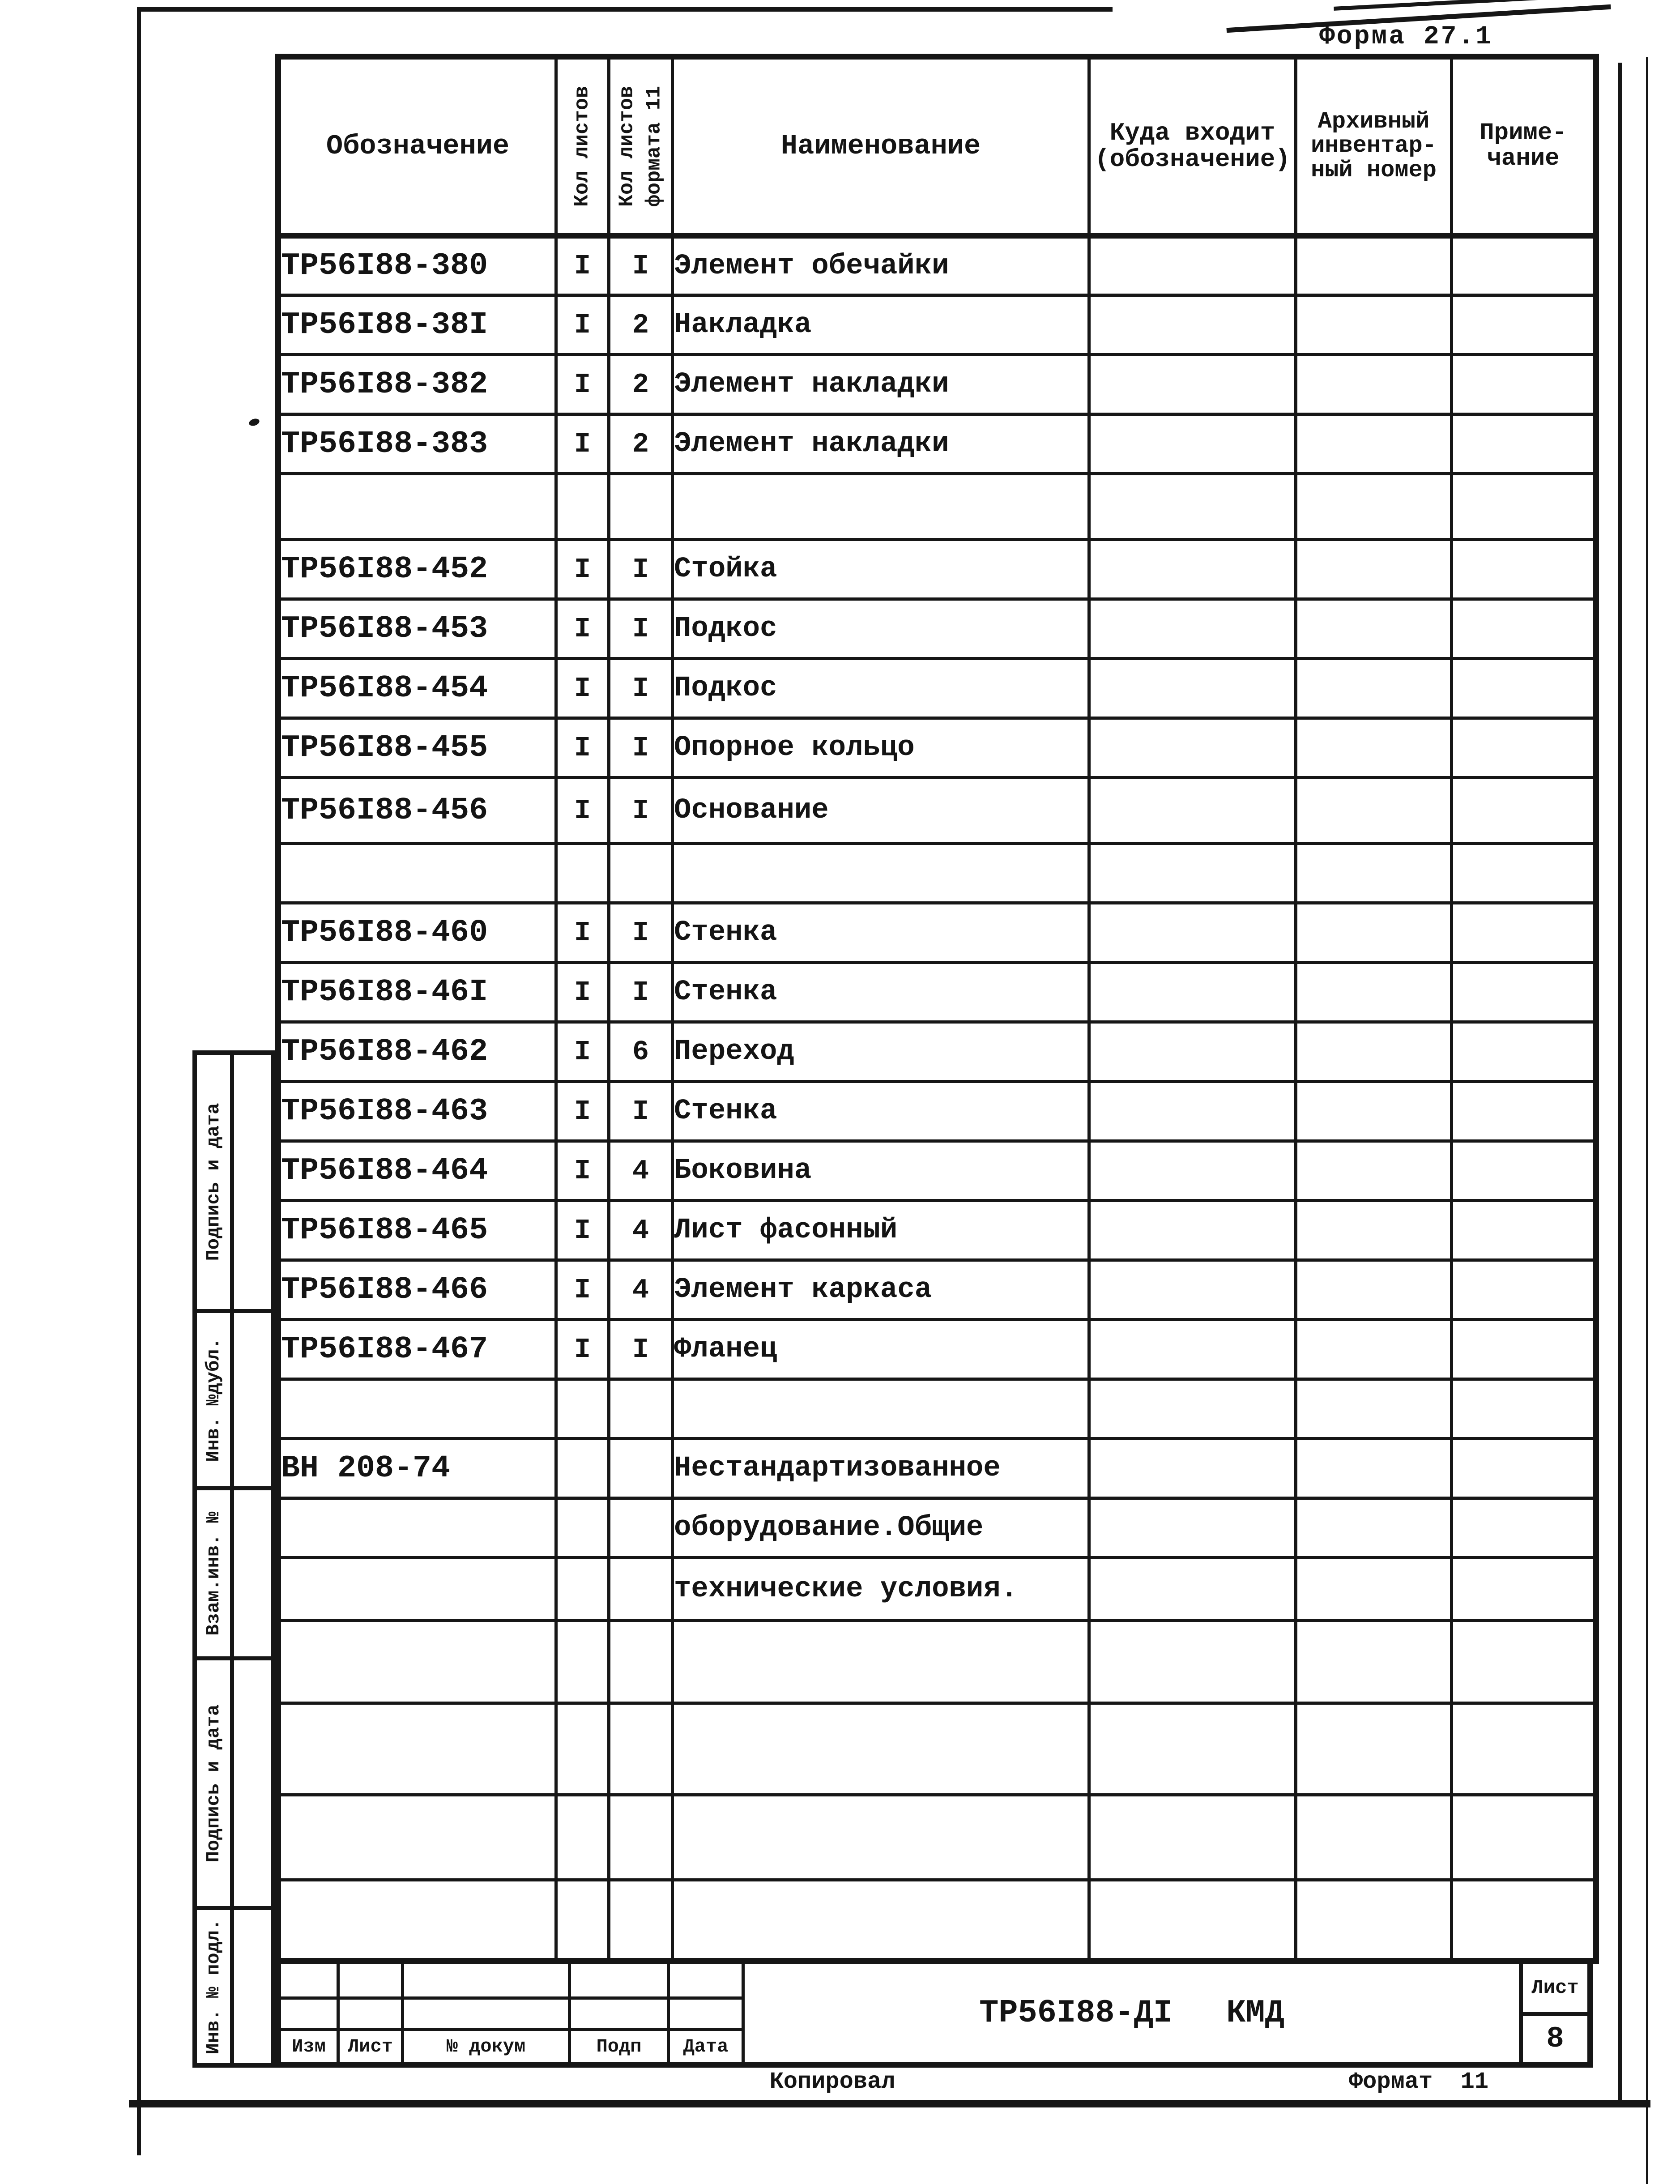 The width and height of the screenshot is (1680, 2184). Describe the element at coordinates (1255, 2012) in the screenshot. I see `document-code: КМД` at that location.